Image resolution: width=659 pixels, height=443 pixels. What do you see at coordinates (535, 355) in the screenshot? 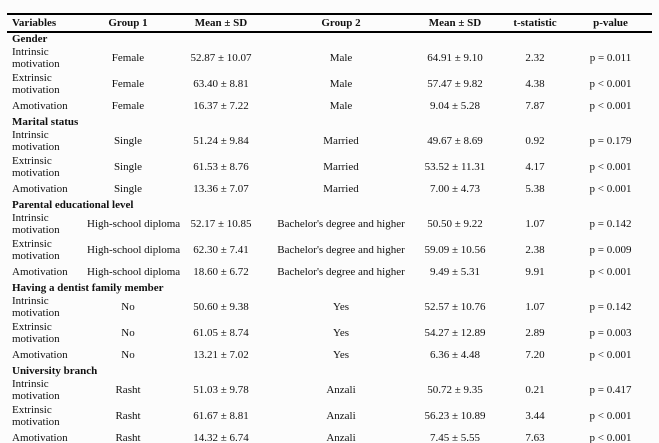
I see `t-statistic-cell: 7.20` at bounding box center [535, 355].